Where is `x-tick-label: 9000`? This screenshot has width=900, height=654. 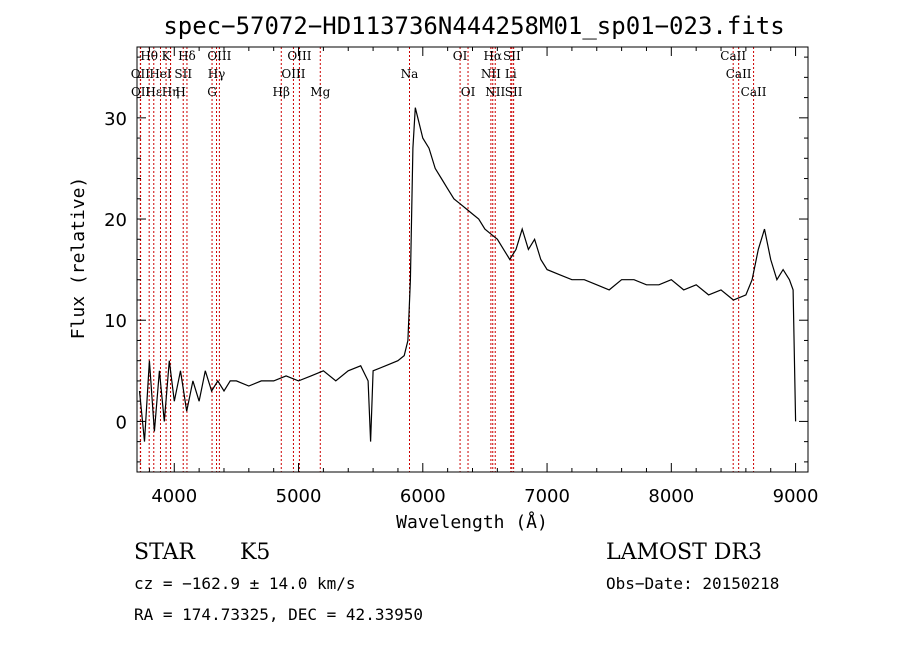
x-tick-label: 9000 is located at coordinates (796, 496).